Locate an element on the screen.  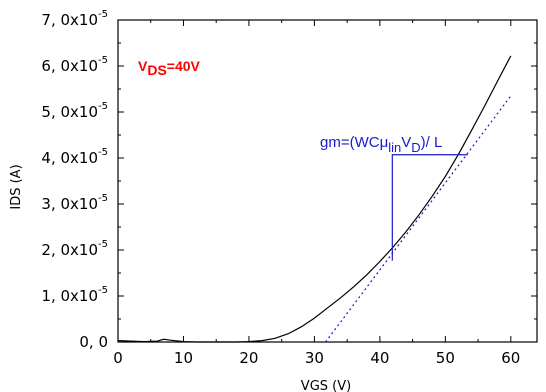
slope-triangle is located at coordinates (429, 207).